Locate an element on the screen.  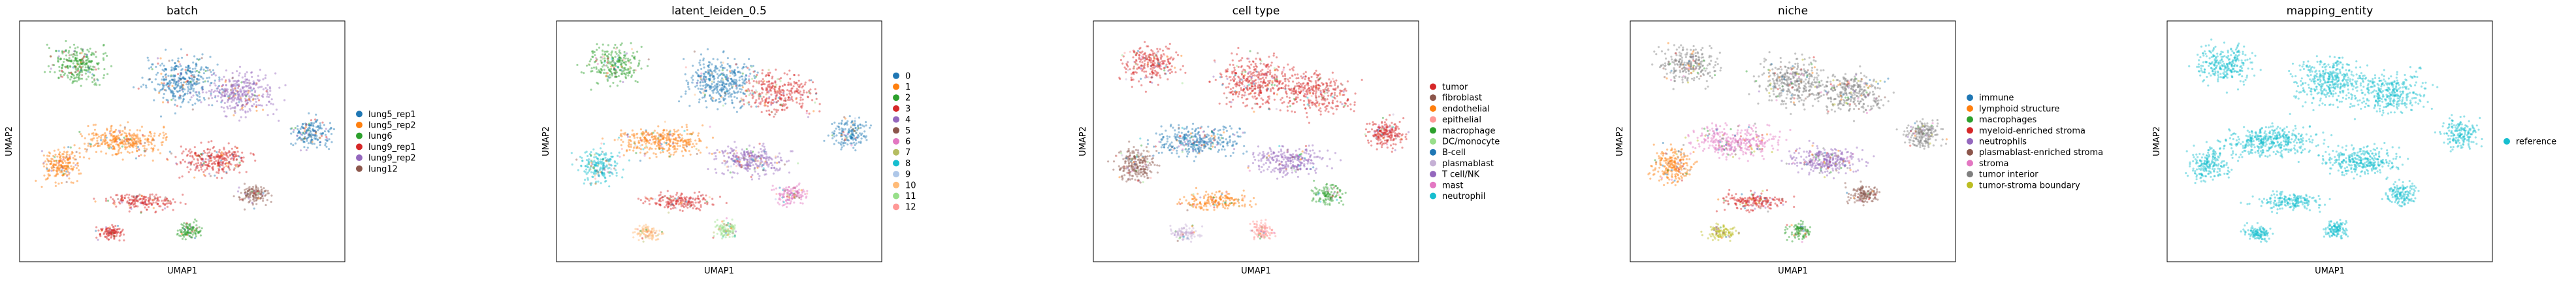
legend-label: lung9_rep1 is located at coordinates (392, 147).